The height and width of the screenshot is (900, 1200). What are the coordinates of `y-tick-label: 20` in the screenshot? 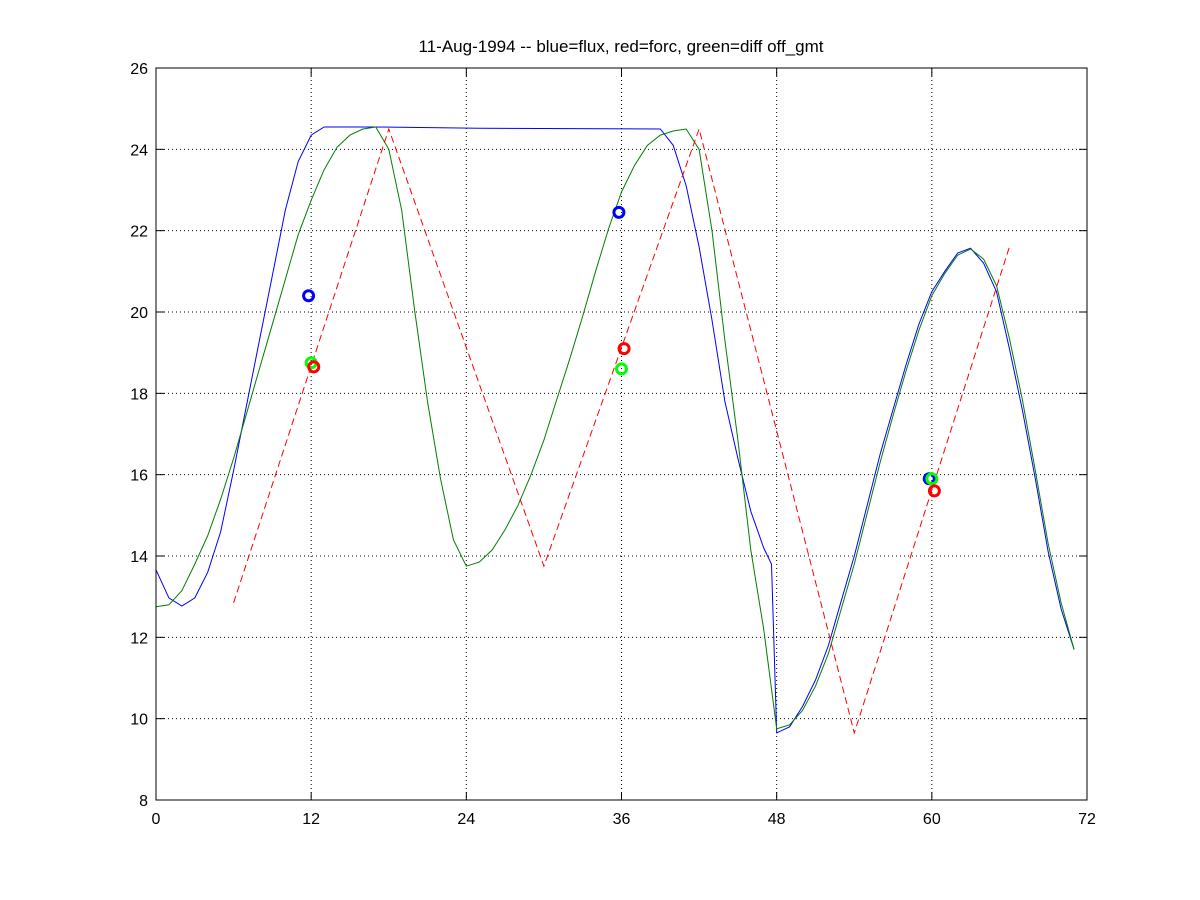 It's located at (139, 313).